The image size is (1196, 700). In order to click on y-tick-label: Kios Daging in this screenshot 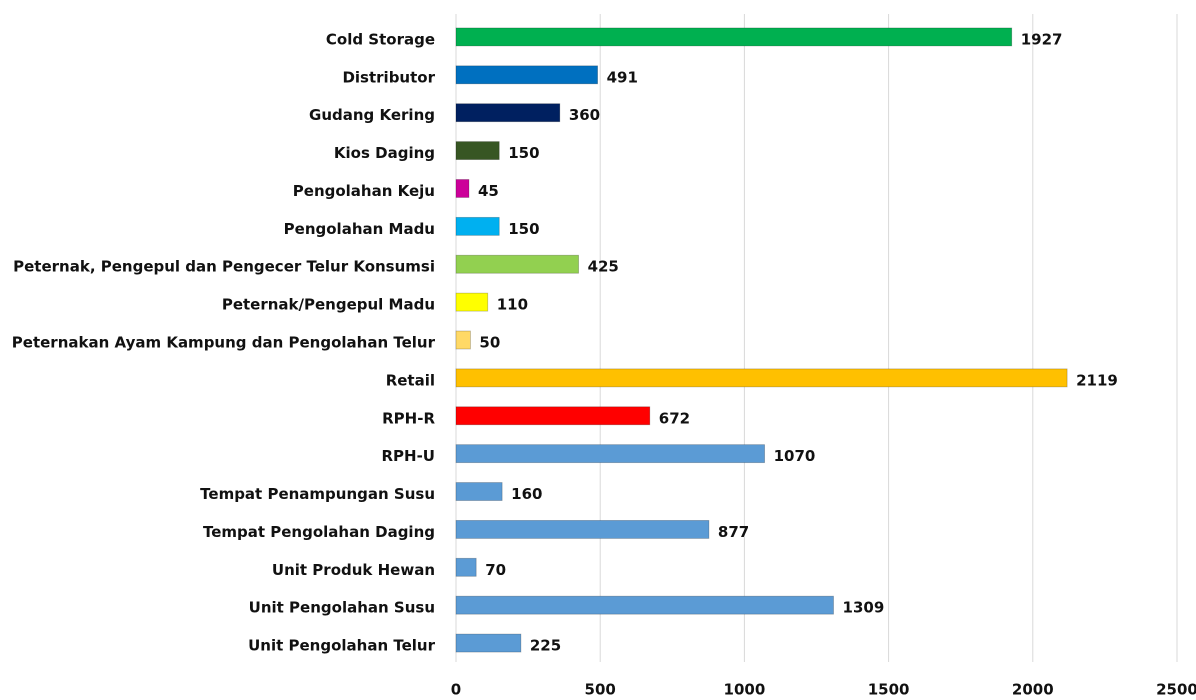, I will do `click(384, 153)`.